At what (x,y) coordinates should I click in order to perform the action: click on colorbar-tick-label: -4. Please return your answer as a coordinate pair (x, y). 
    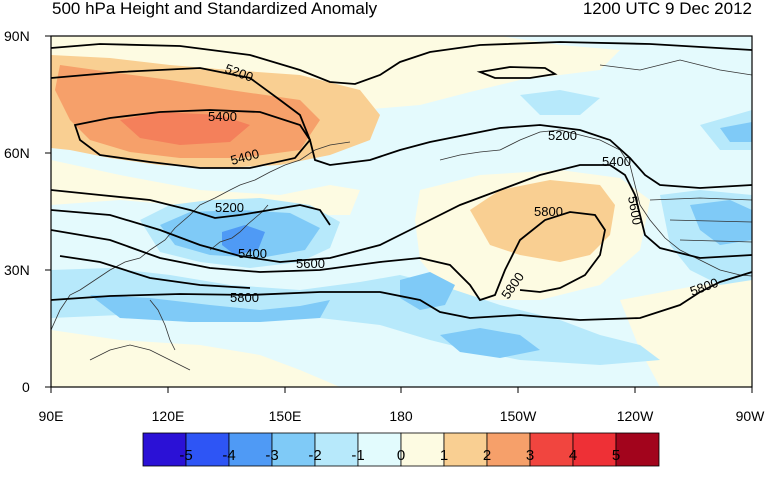
    Looking at the image, I should click on (229, 455).